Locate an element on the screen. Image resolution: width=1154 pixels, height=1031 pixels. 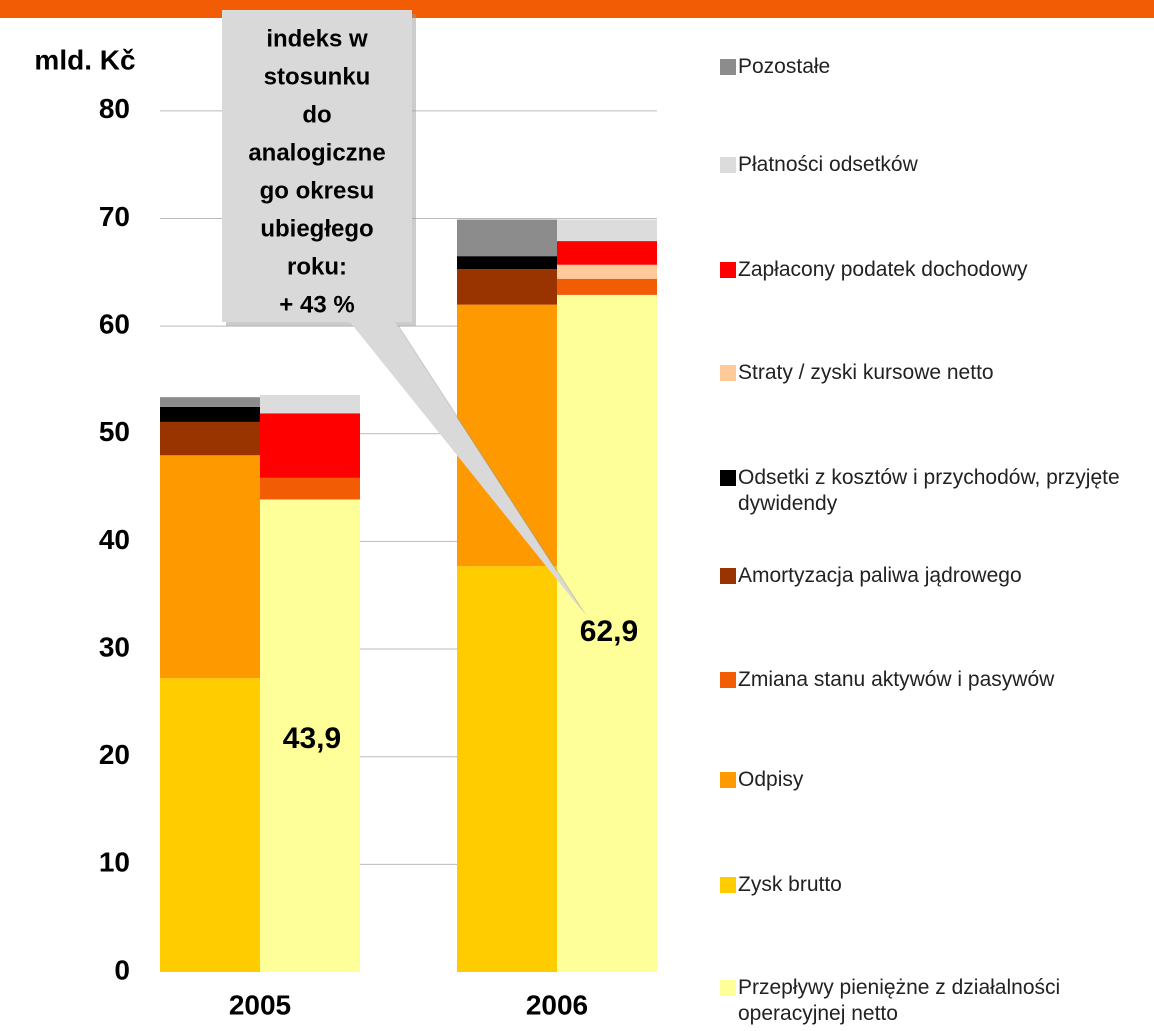
legend-item: Zmiana stanu aktywów i pasywów is located at coordinates (937, 680).